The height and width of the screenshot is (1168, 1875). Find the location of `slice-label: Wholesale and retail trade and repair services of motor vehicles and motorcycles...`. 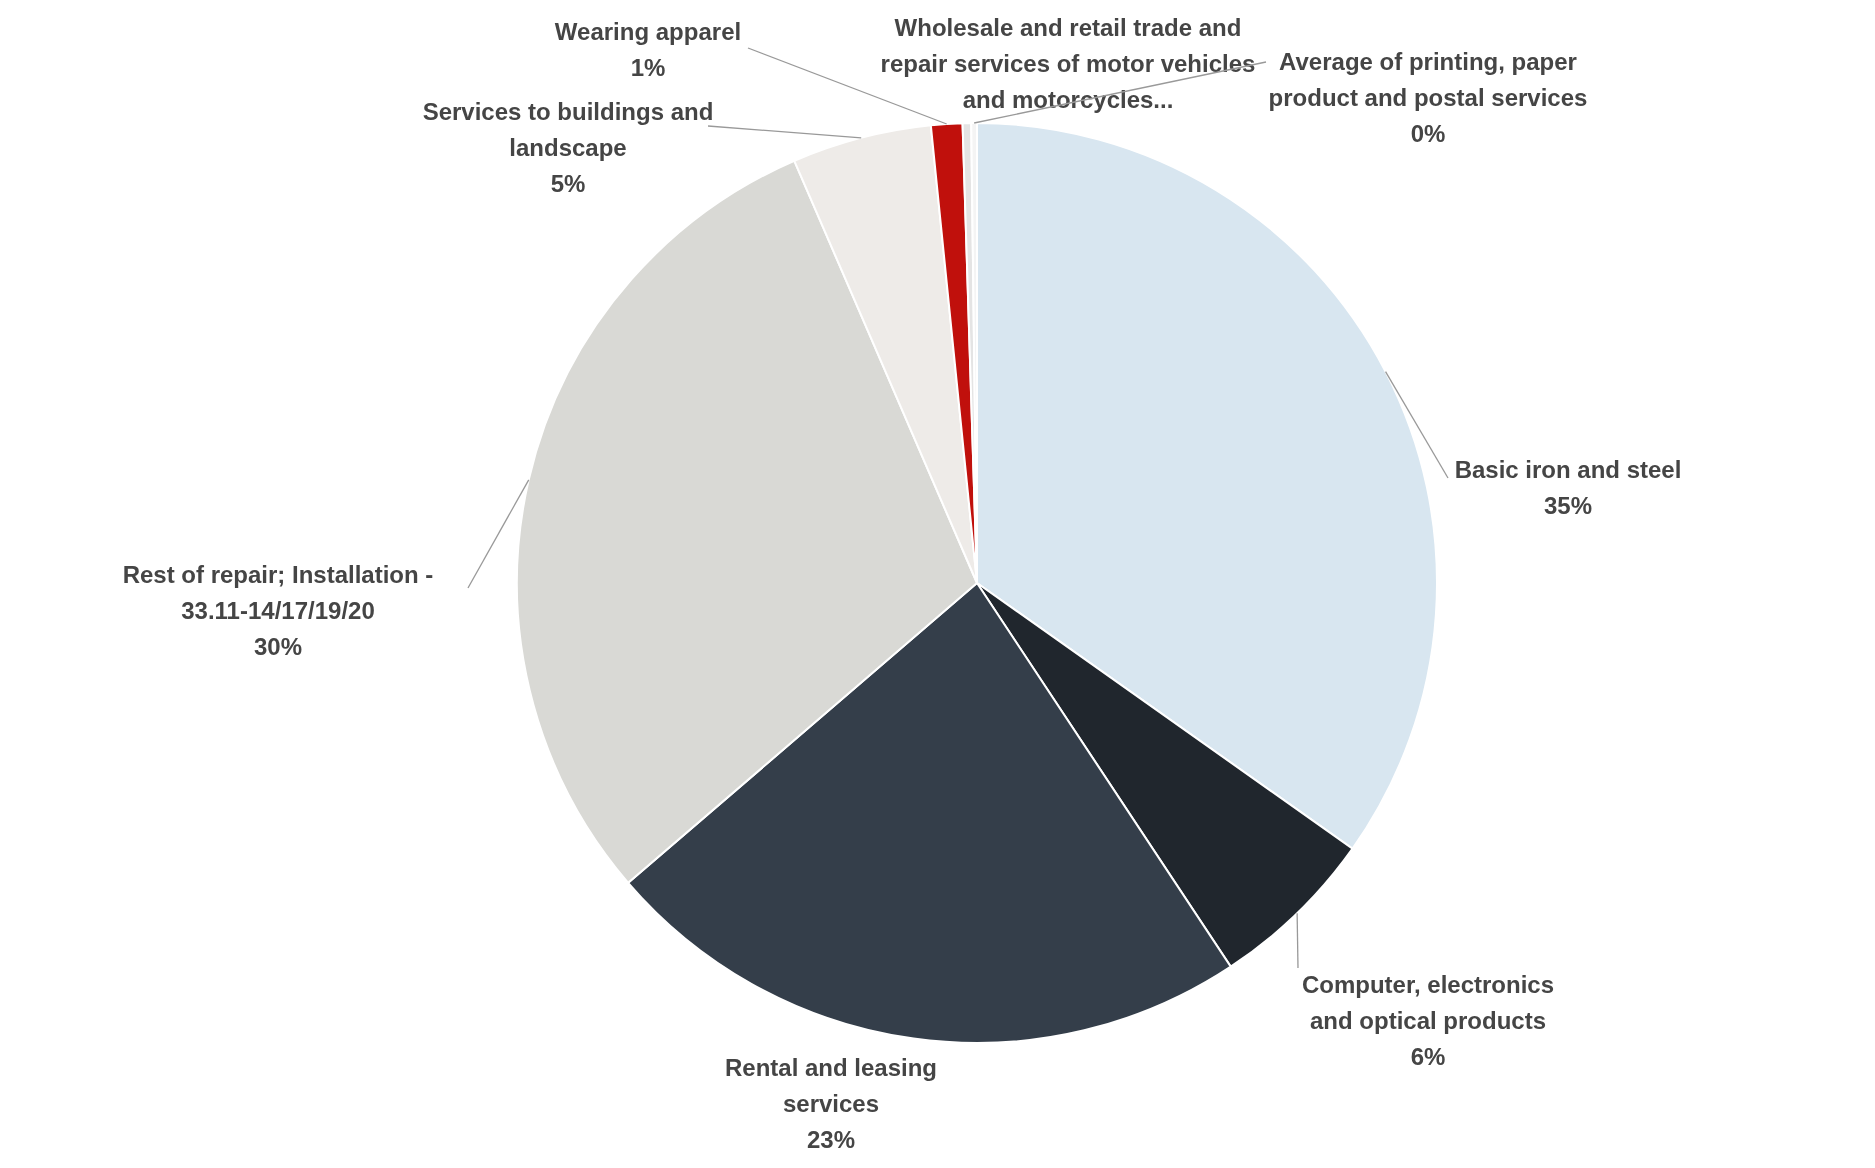

slice-label: Wholesale and retail trade and repair services of motor vehicles and motorcycles... is located at coordinates (1068, 63).